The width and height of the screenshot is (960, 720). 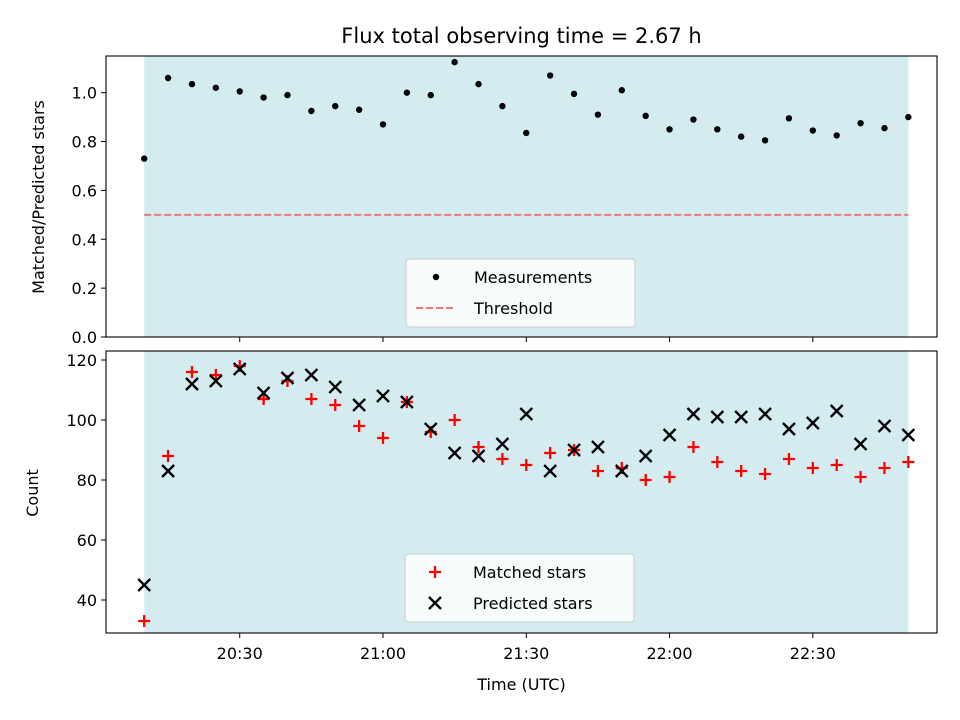 What do you see at coordinates (84, 239) in the screenshot?
I see `top-ytick-label: 0.4` at bounding box center [84, 239].